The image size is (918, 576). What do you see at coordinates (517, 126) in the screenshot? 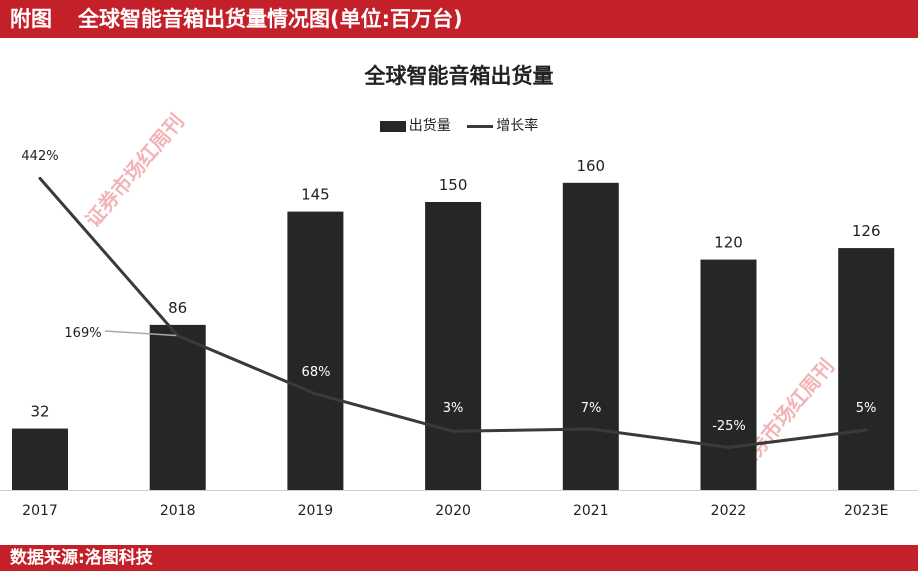
I see `legend-line-label: 增长率` at bounding box center [517, 126].